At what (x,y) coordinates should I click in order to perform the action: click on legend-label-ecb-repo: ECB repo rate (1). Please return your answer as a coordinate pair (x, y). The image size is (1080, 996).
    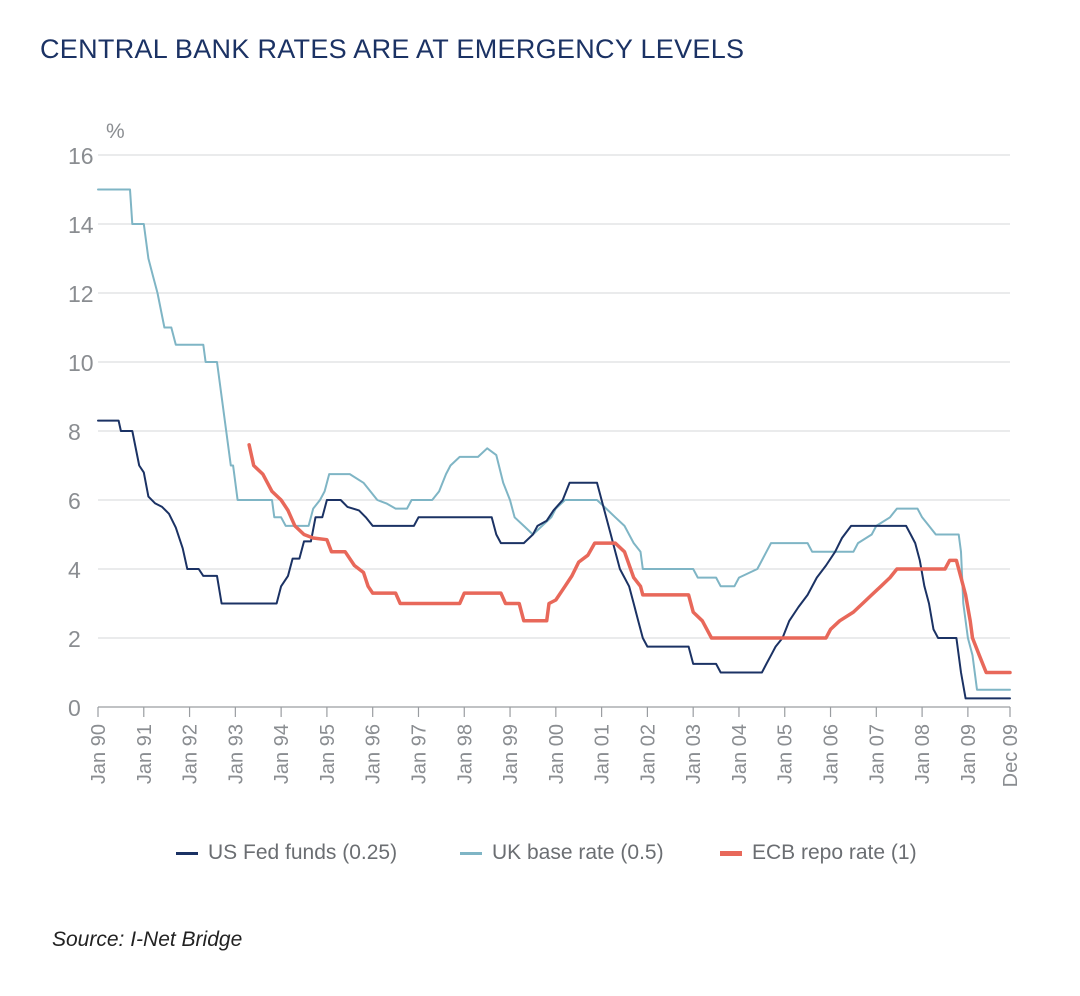
    Looking at the image, I should click on (834, 852).